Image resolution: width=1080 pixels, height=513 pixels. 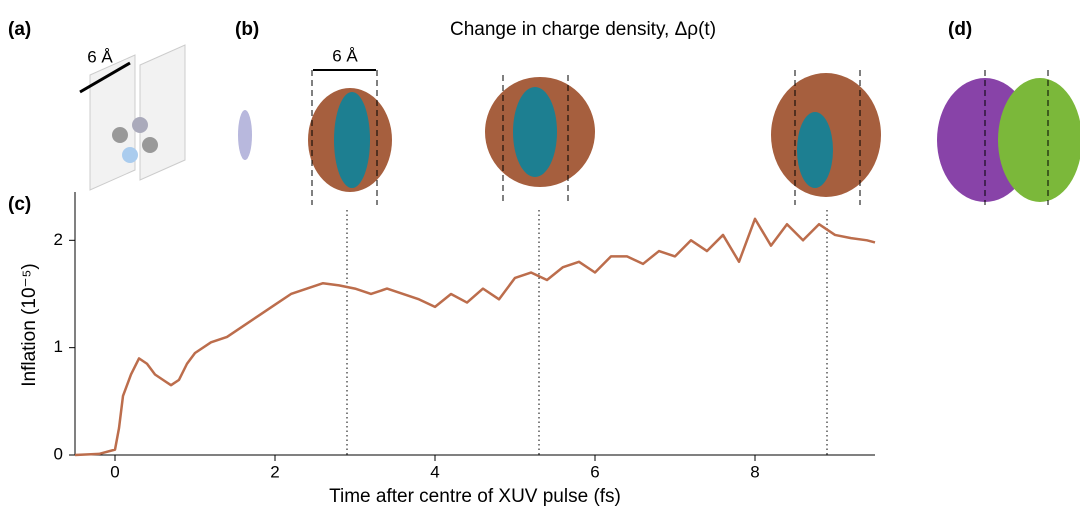 I want to click on y-tick-label: 0, so click(x=58, y=453).